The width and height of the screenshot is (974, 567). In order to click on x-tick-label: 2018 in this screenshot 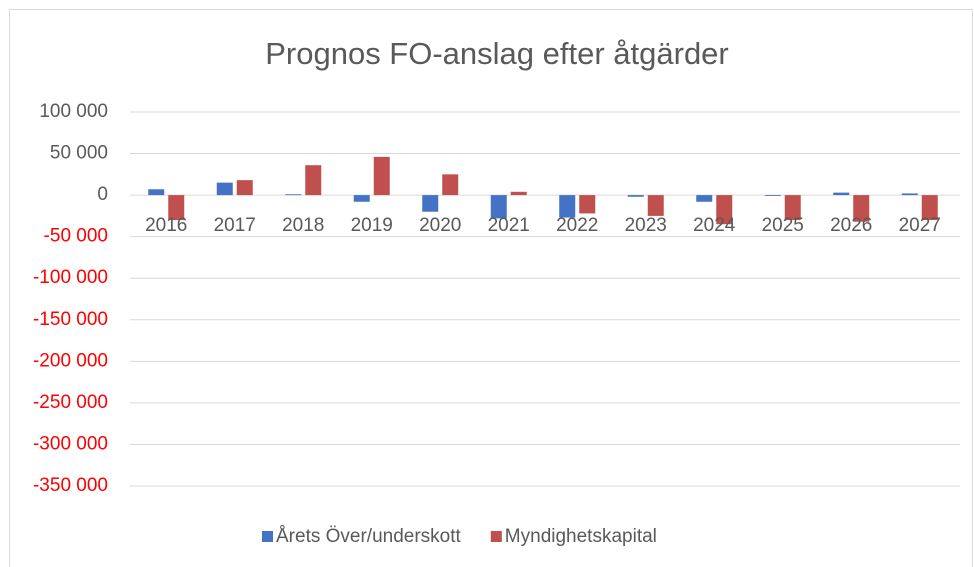, I will do `click(303, 225)`.